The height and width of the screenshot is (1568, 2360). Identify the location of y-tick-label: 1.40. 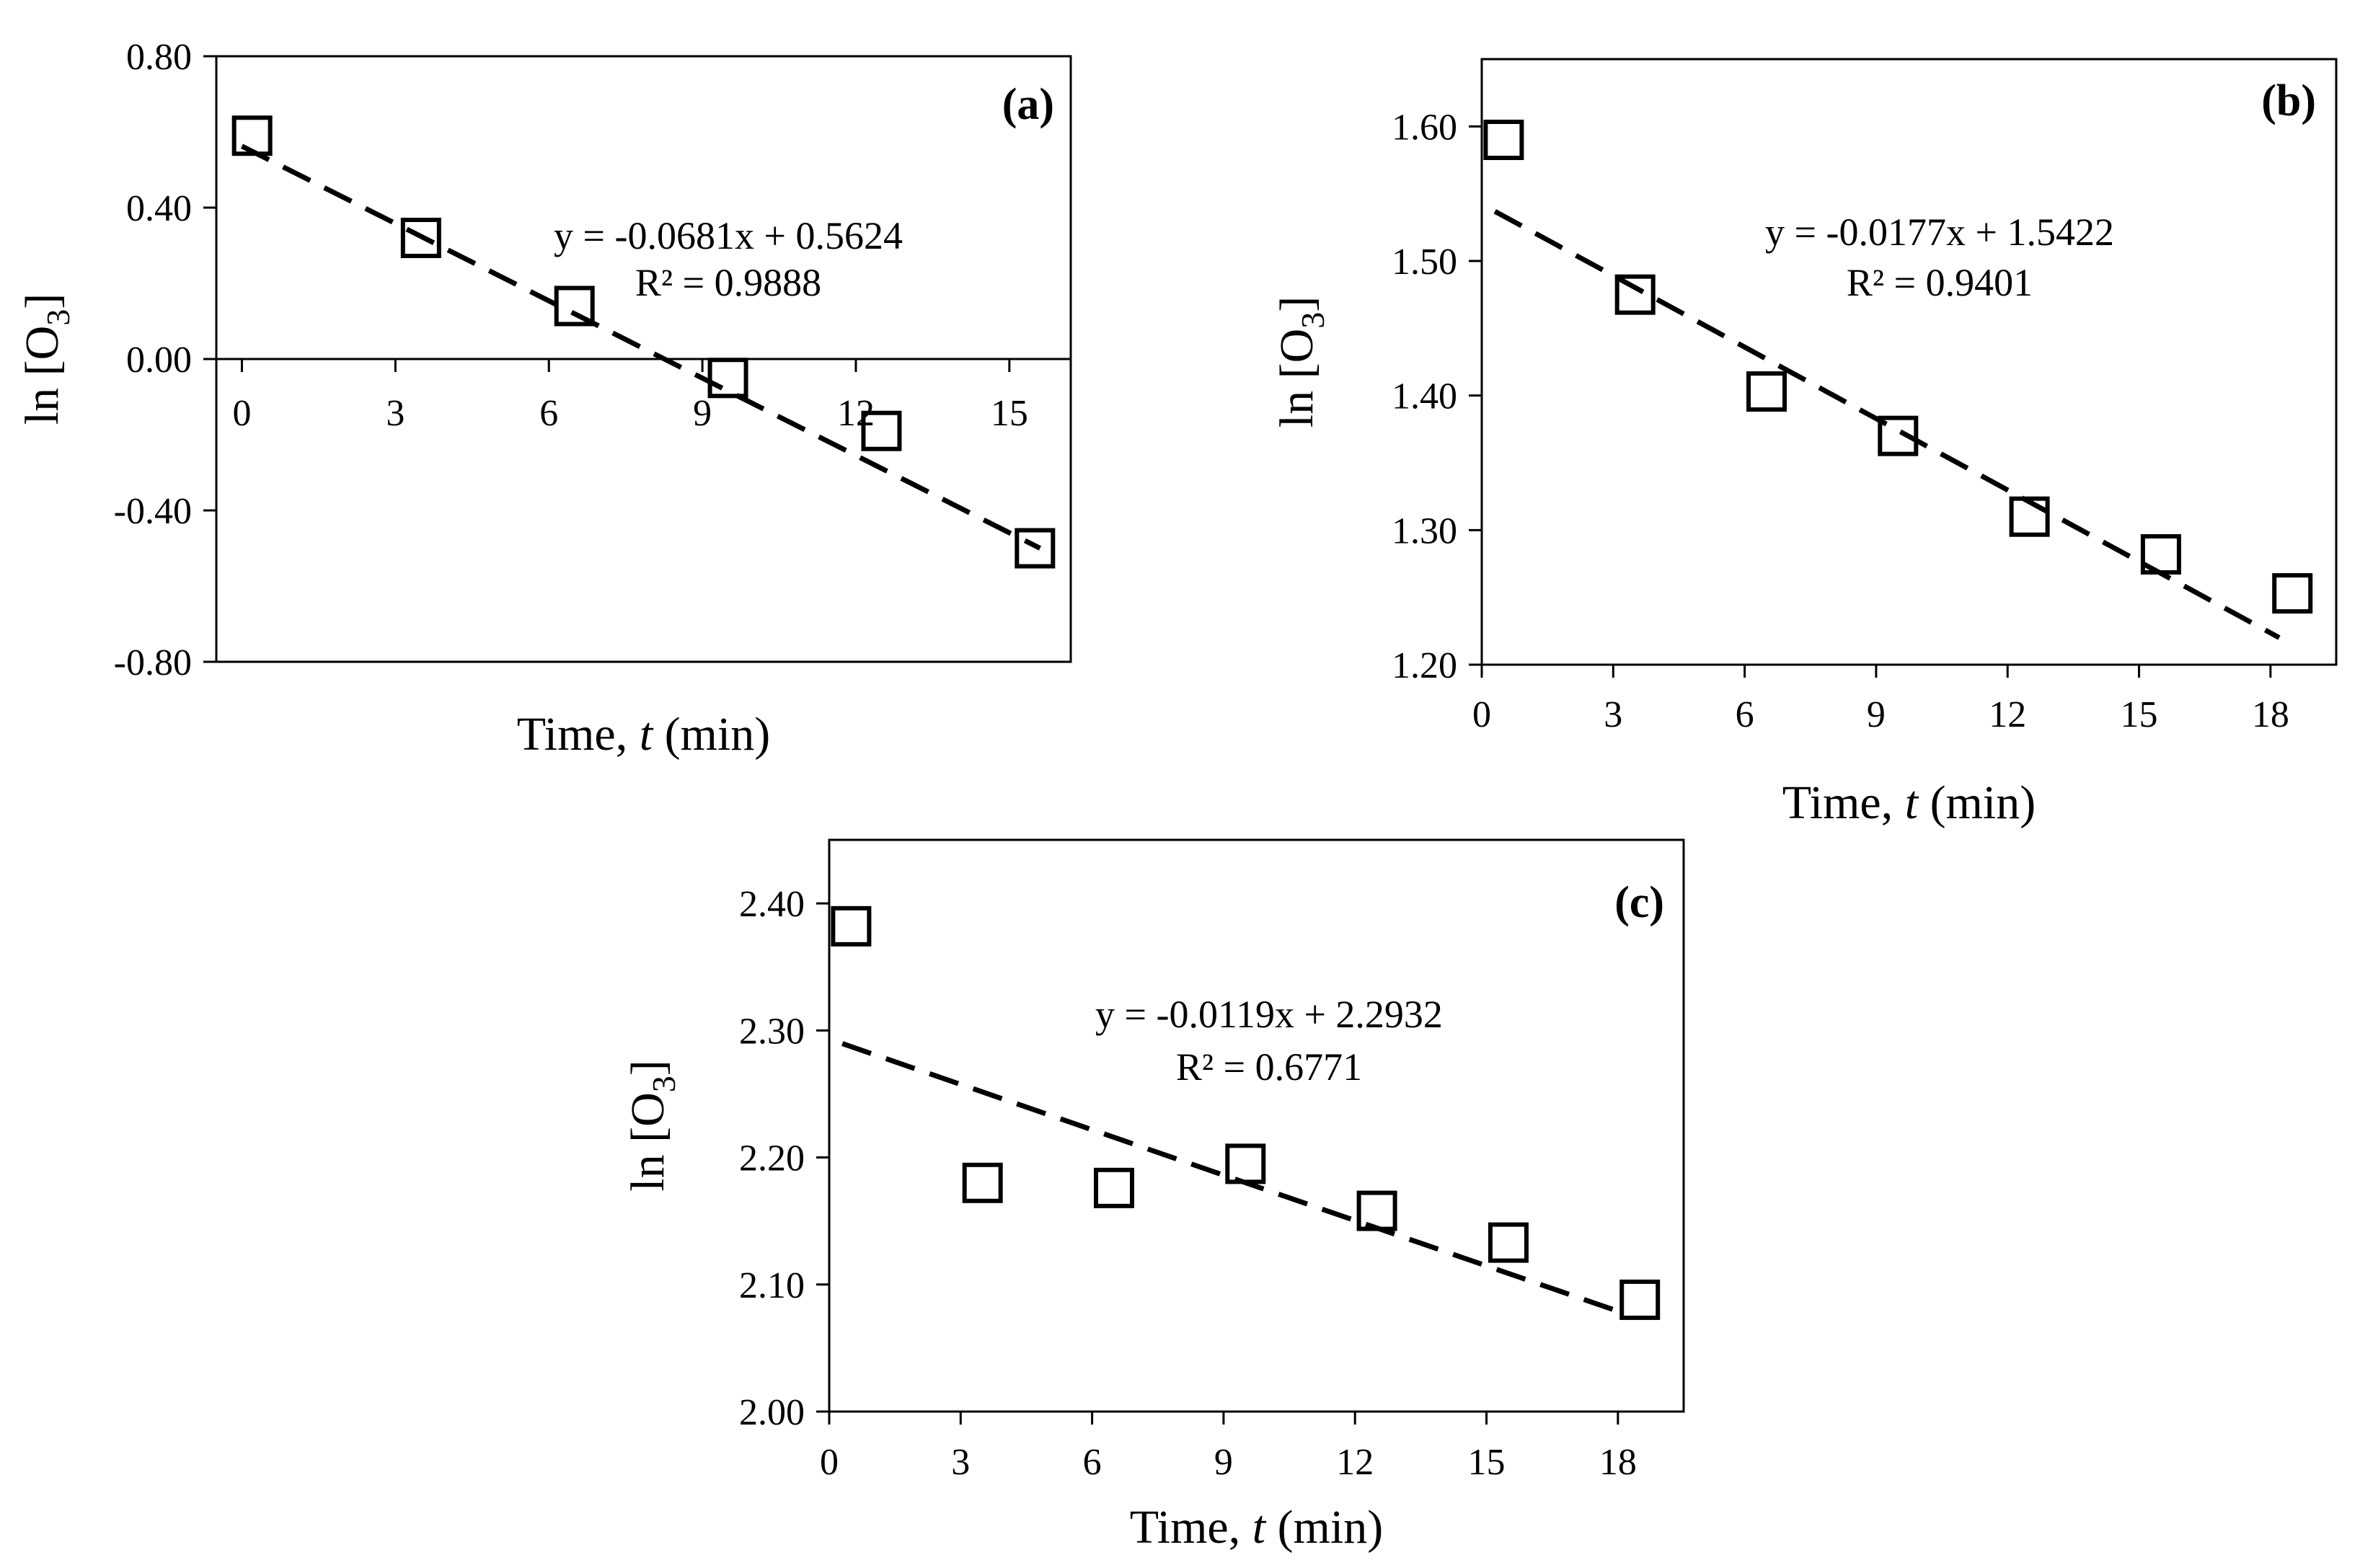
(1424, 396).